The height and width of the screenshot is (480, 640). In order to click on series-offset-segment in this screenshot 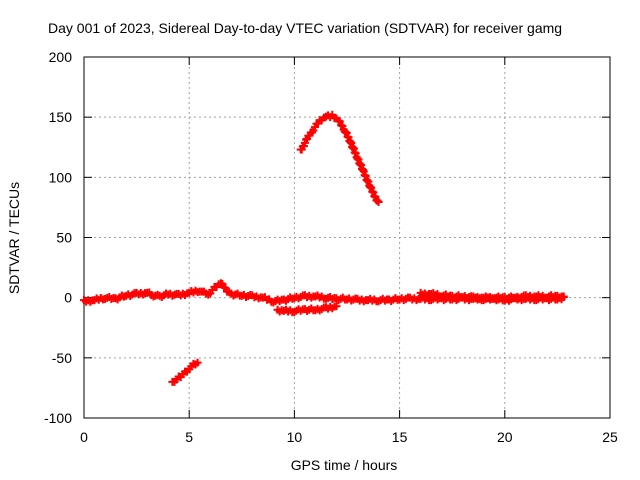, I will do `click(307, 309)`.